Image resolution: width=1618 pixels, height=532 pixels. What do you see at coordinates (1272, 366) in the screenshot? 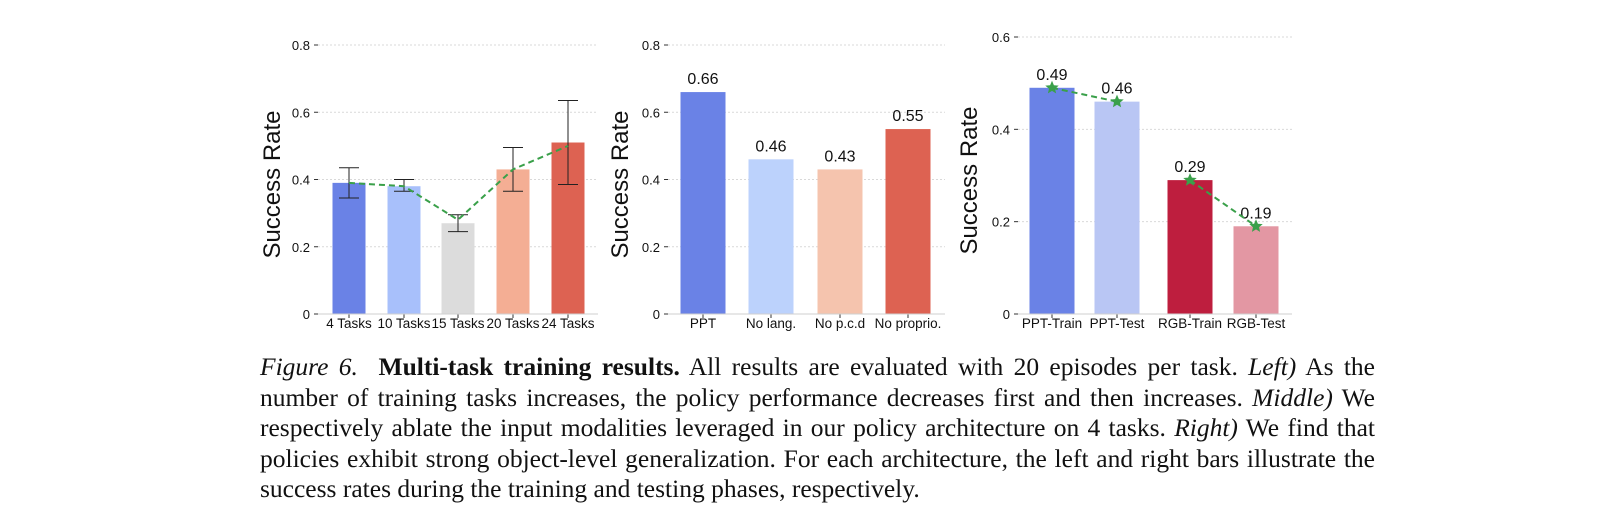
I see `caption-left-label: Left)` at bounding box center [1272, 366].